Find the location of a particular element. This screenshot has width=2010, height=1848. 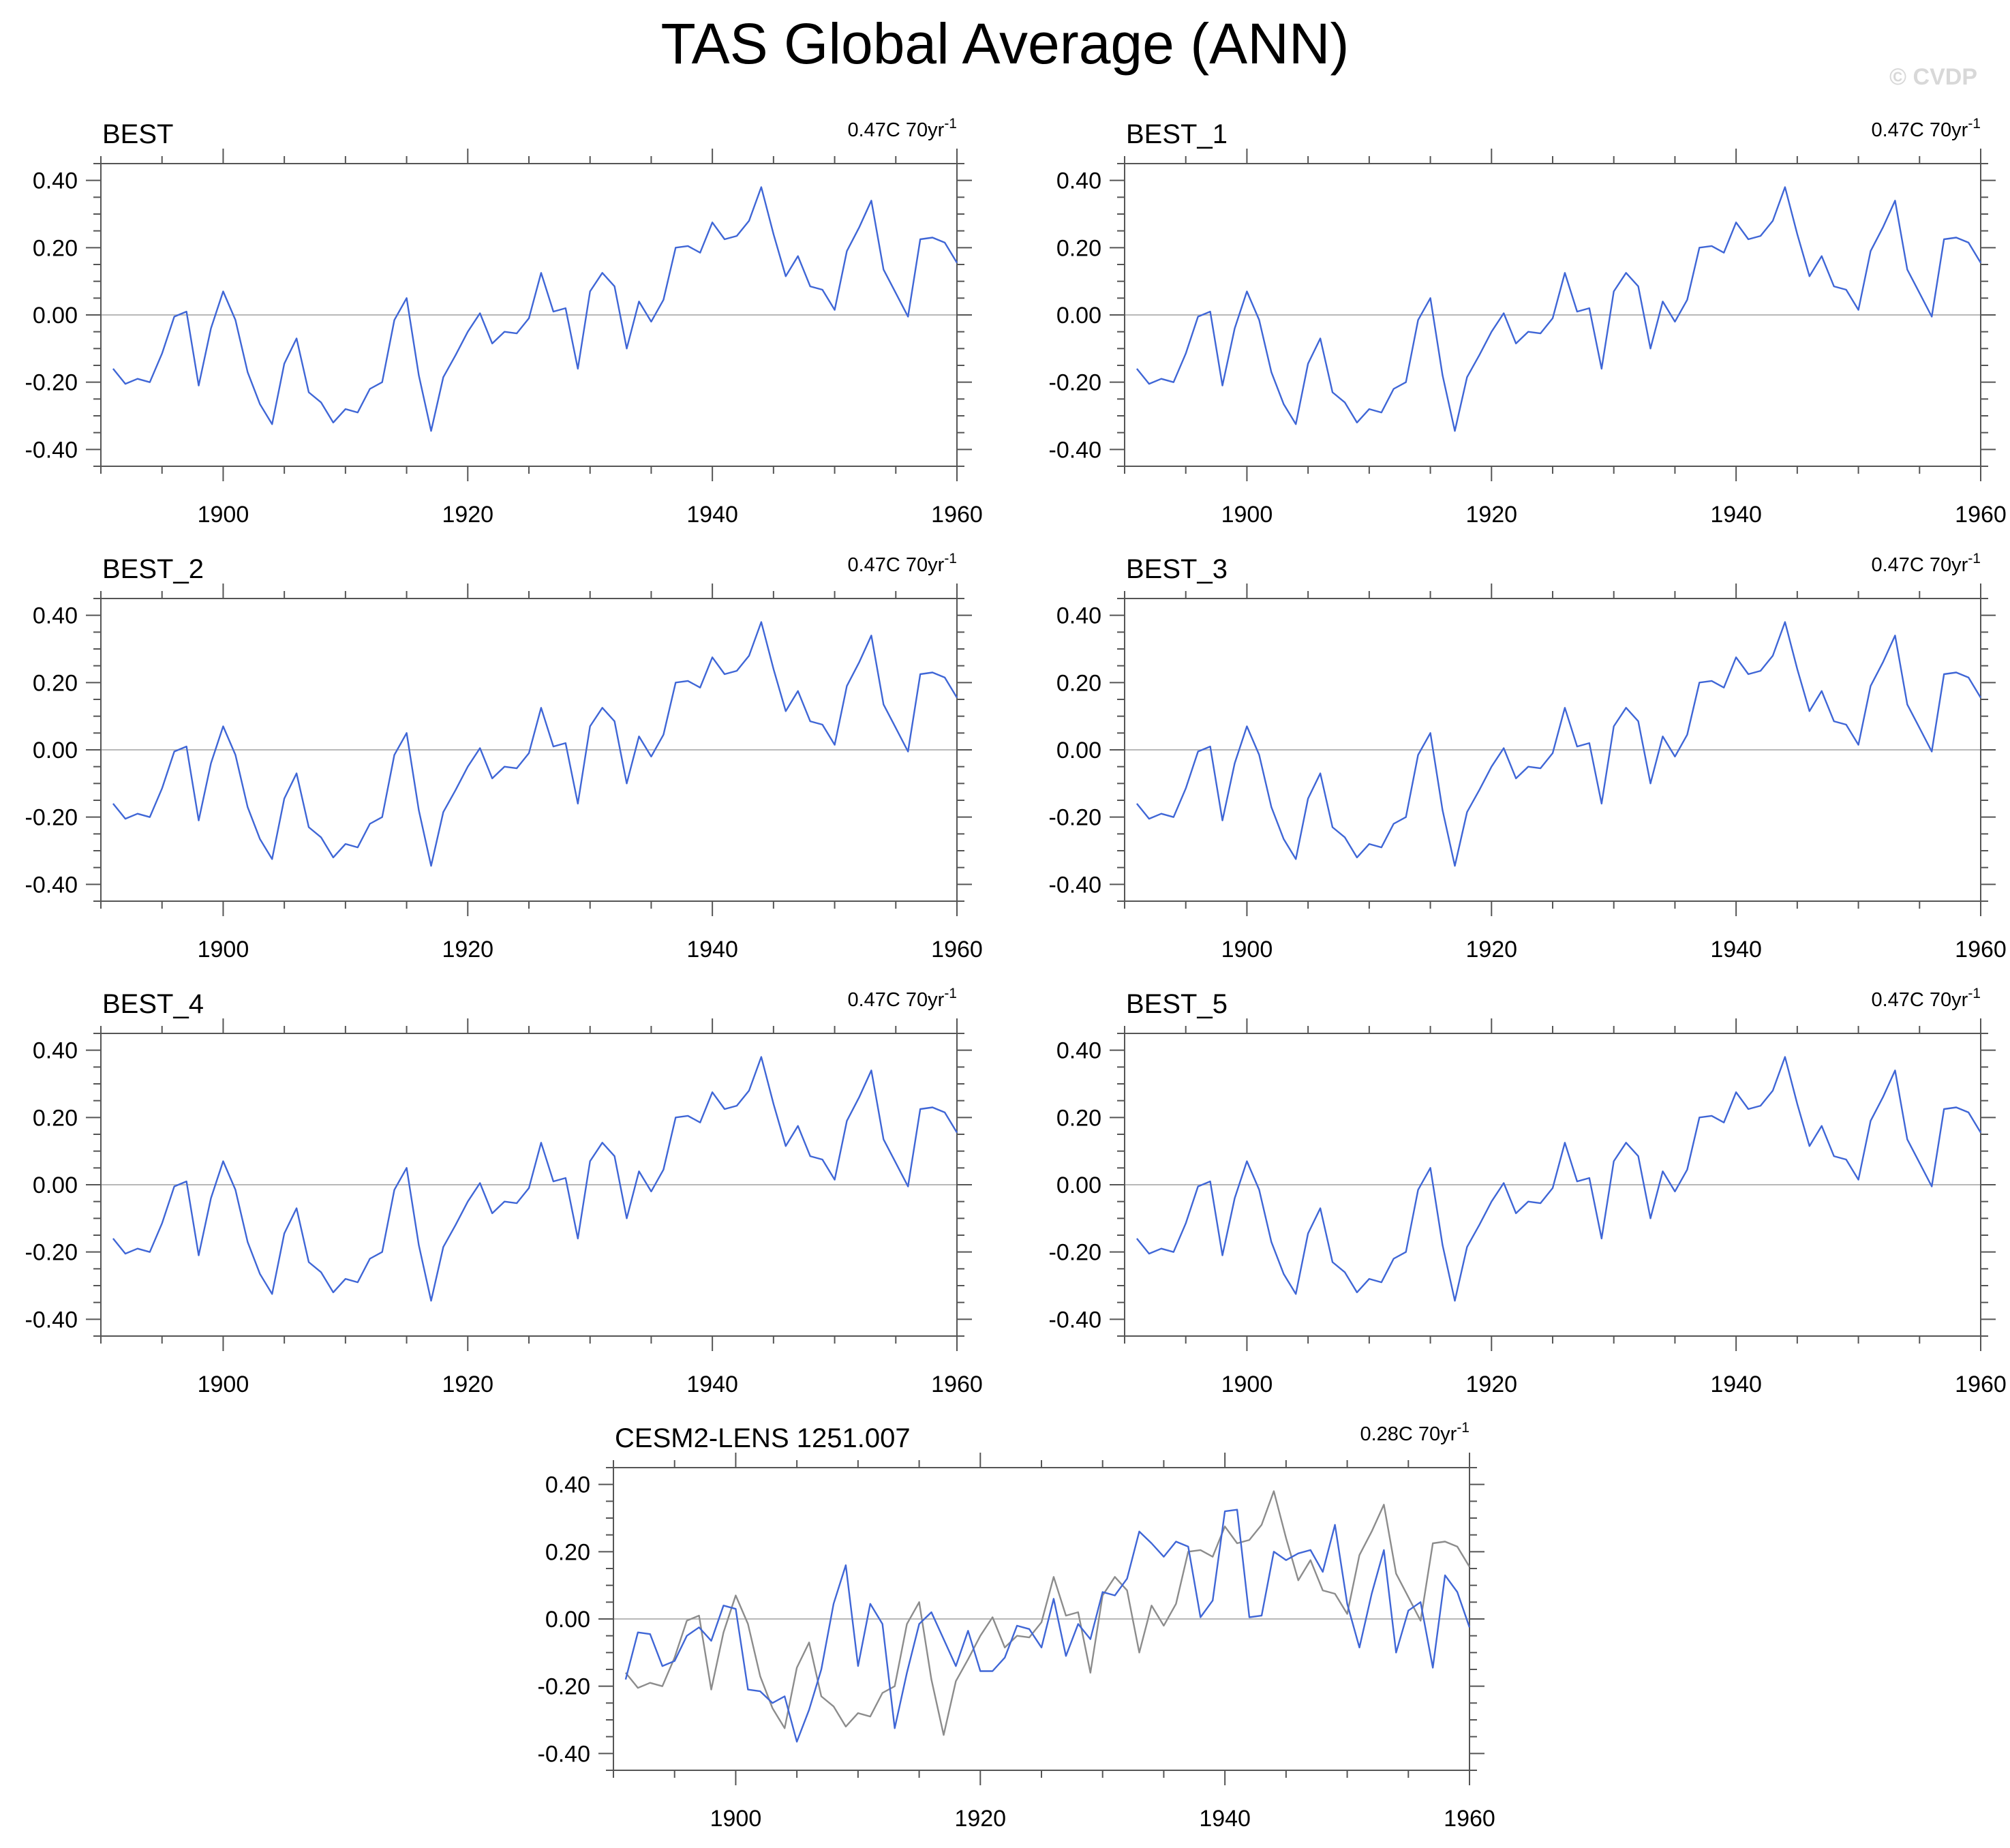

panel-title: BEST_2 is located at coordinates (153, 569).